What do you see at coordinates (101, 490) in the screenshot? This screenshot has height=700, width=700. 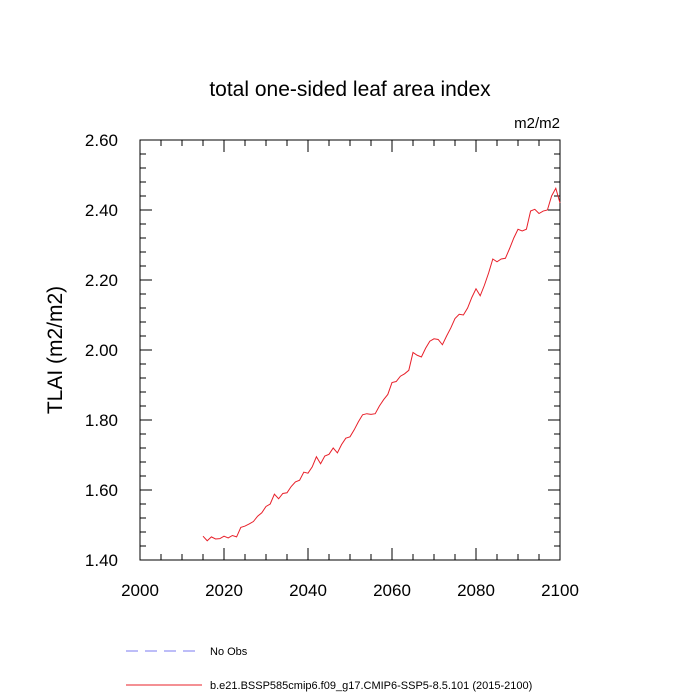 I see `y-tick-label: 1.60` at bounding box center [101, 490].